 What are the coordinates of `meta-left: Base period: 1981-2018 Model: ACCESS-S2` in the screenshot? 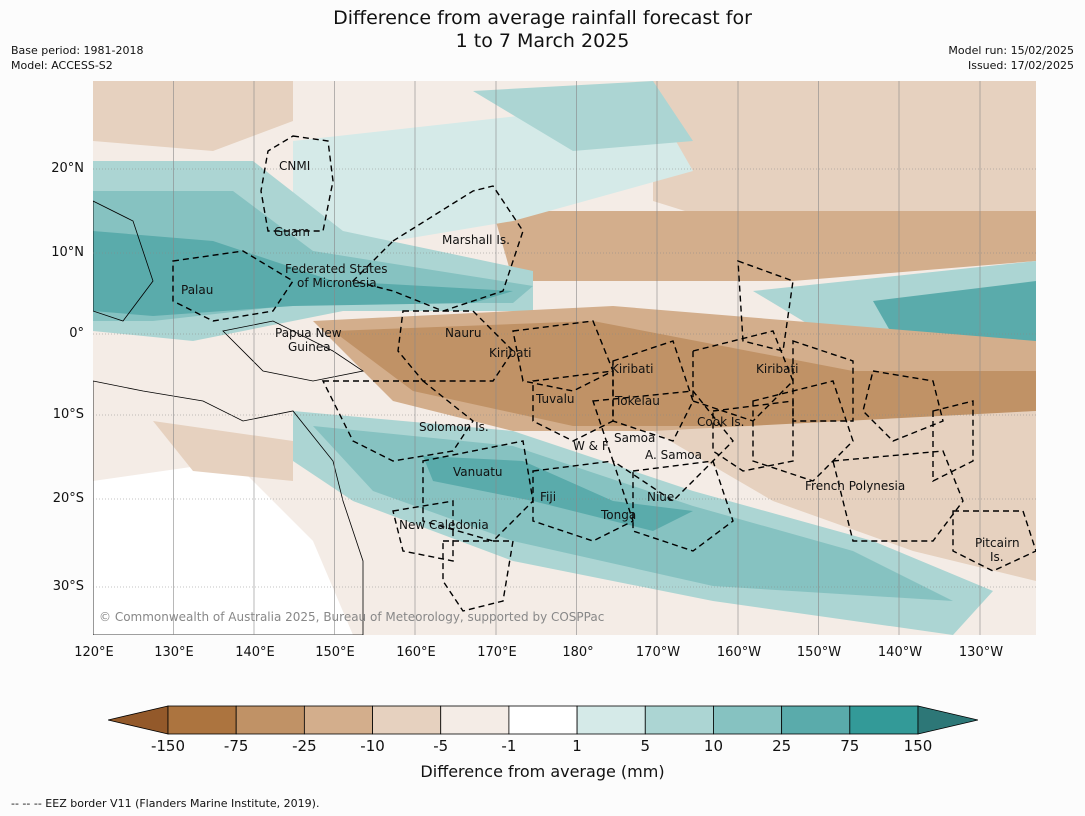 It's located at (77, 58).